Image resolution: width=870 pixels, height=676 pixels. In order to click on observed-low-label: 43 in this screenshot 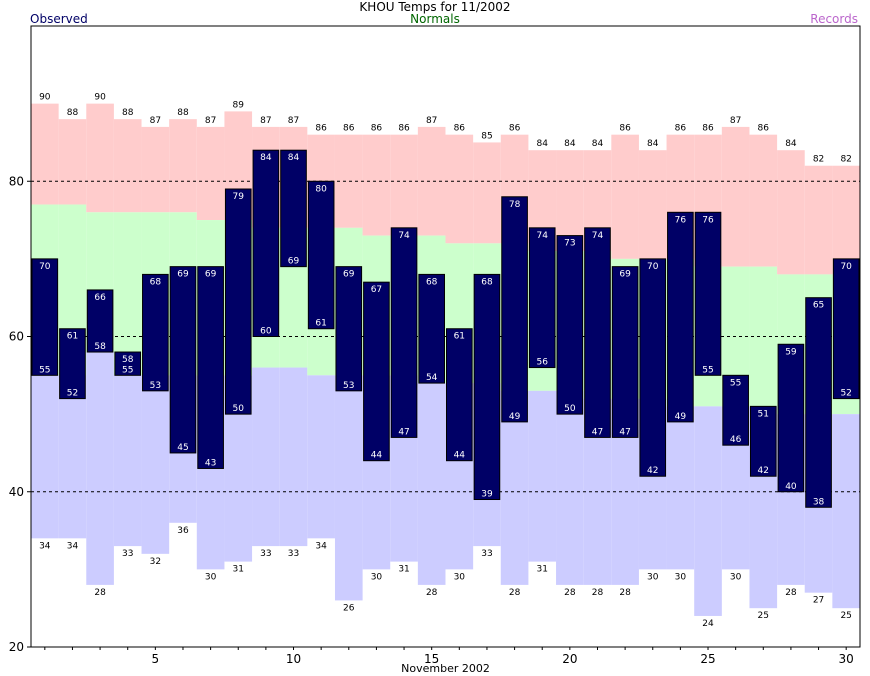, I will do `click(210, 463)`.